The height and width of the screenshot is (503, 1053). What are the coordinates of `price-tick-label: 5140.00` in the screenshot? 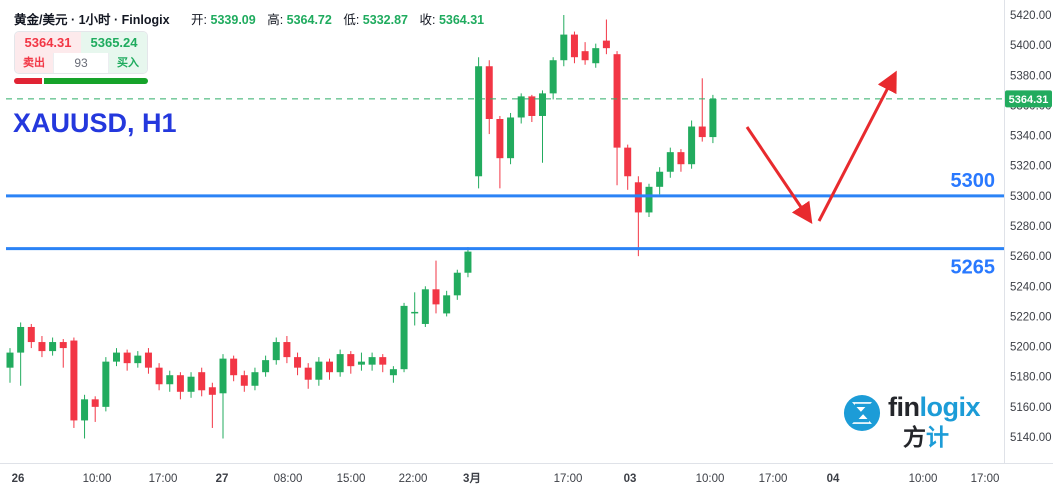 It's located at (1031, 438).